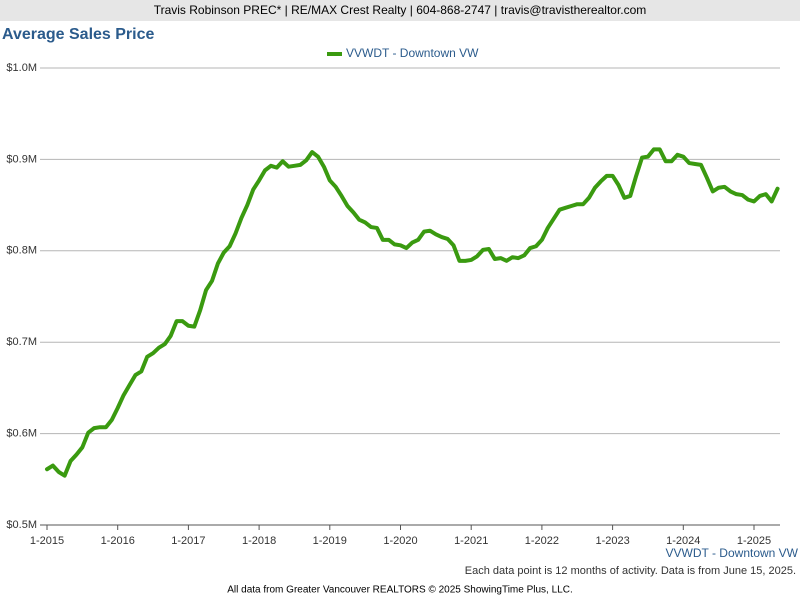 This screenshot has height=600, width=800. What do you see at coordinates (21, 525) in the screenshot?
I see `y-tick-label: $0.5M` at bounding box center [21, 525].